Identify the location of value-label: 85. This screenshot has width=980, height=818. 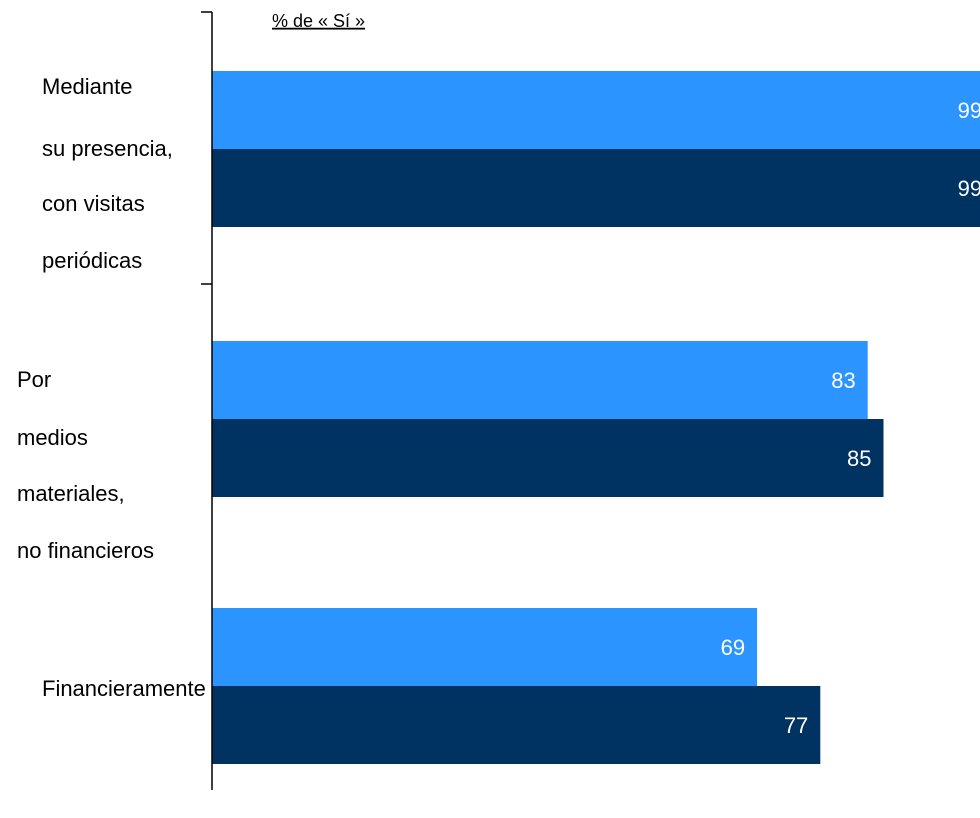
(859, 458).